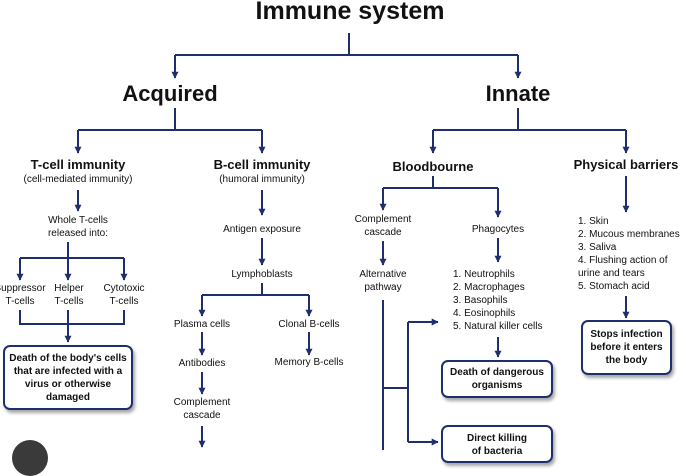  I want to click on lymphoblasts-label: Lymphoblasts, so click(262, 274).